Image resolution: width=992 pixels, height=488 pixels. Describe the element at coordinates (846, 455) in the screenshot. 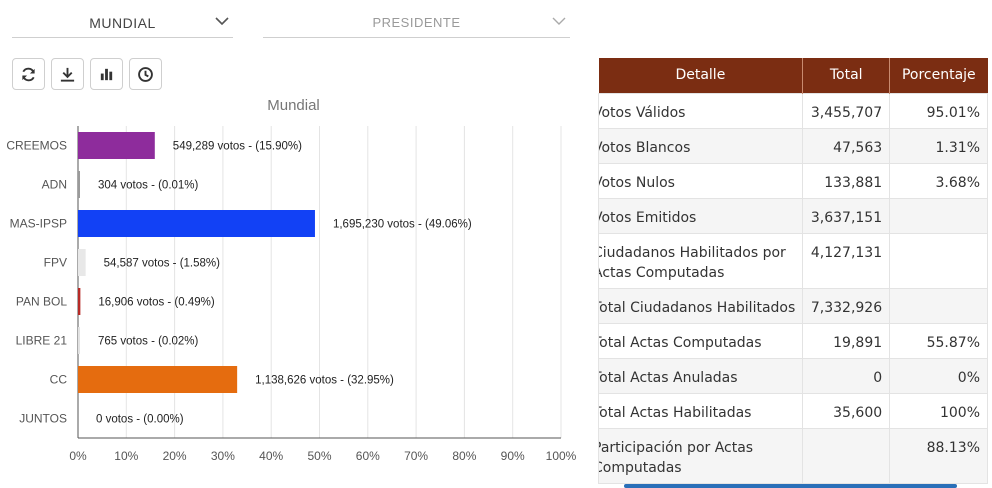

I see `row-total` at that location.